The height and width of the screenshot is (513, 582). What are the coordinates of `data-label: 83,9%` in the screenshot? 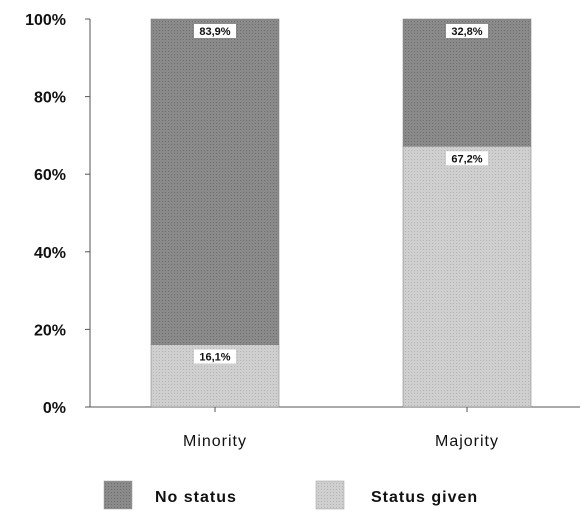 It's located at (214, 32).